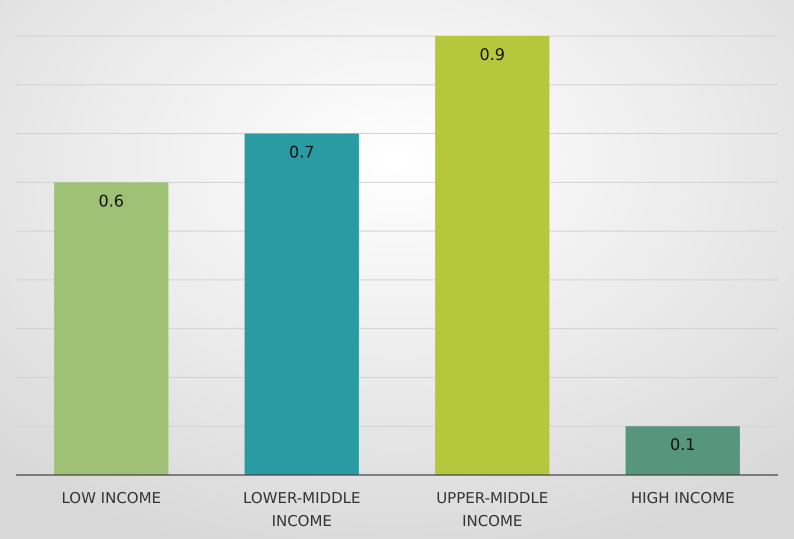 This screenshot has width=794, height=539. What do you see at coordinates (682, 498) in the screenshot?
I see `x-tick-label: HIGH INCOME` at bounding box center [682, 498].